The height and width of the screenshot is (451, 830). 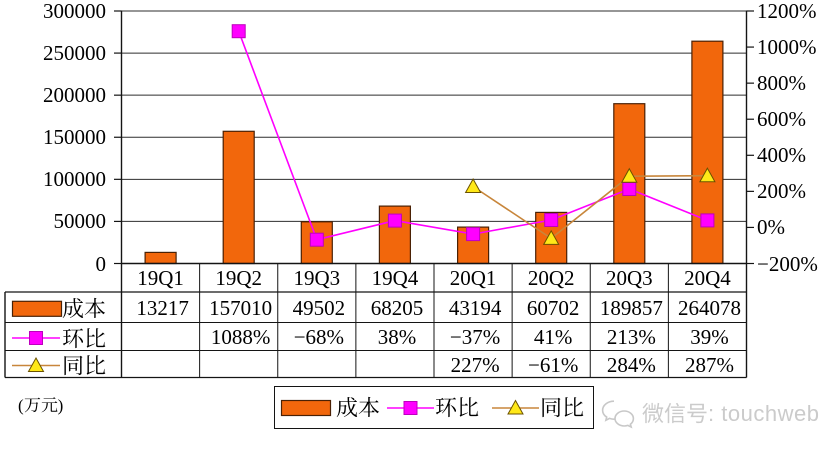 I want to click on category-label: 20Q1, so click(x=473, y=278).